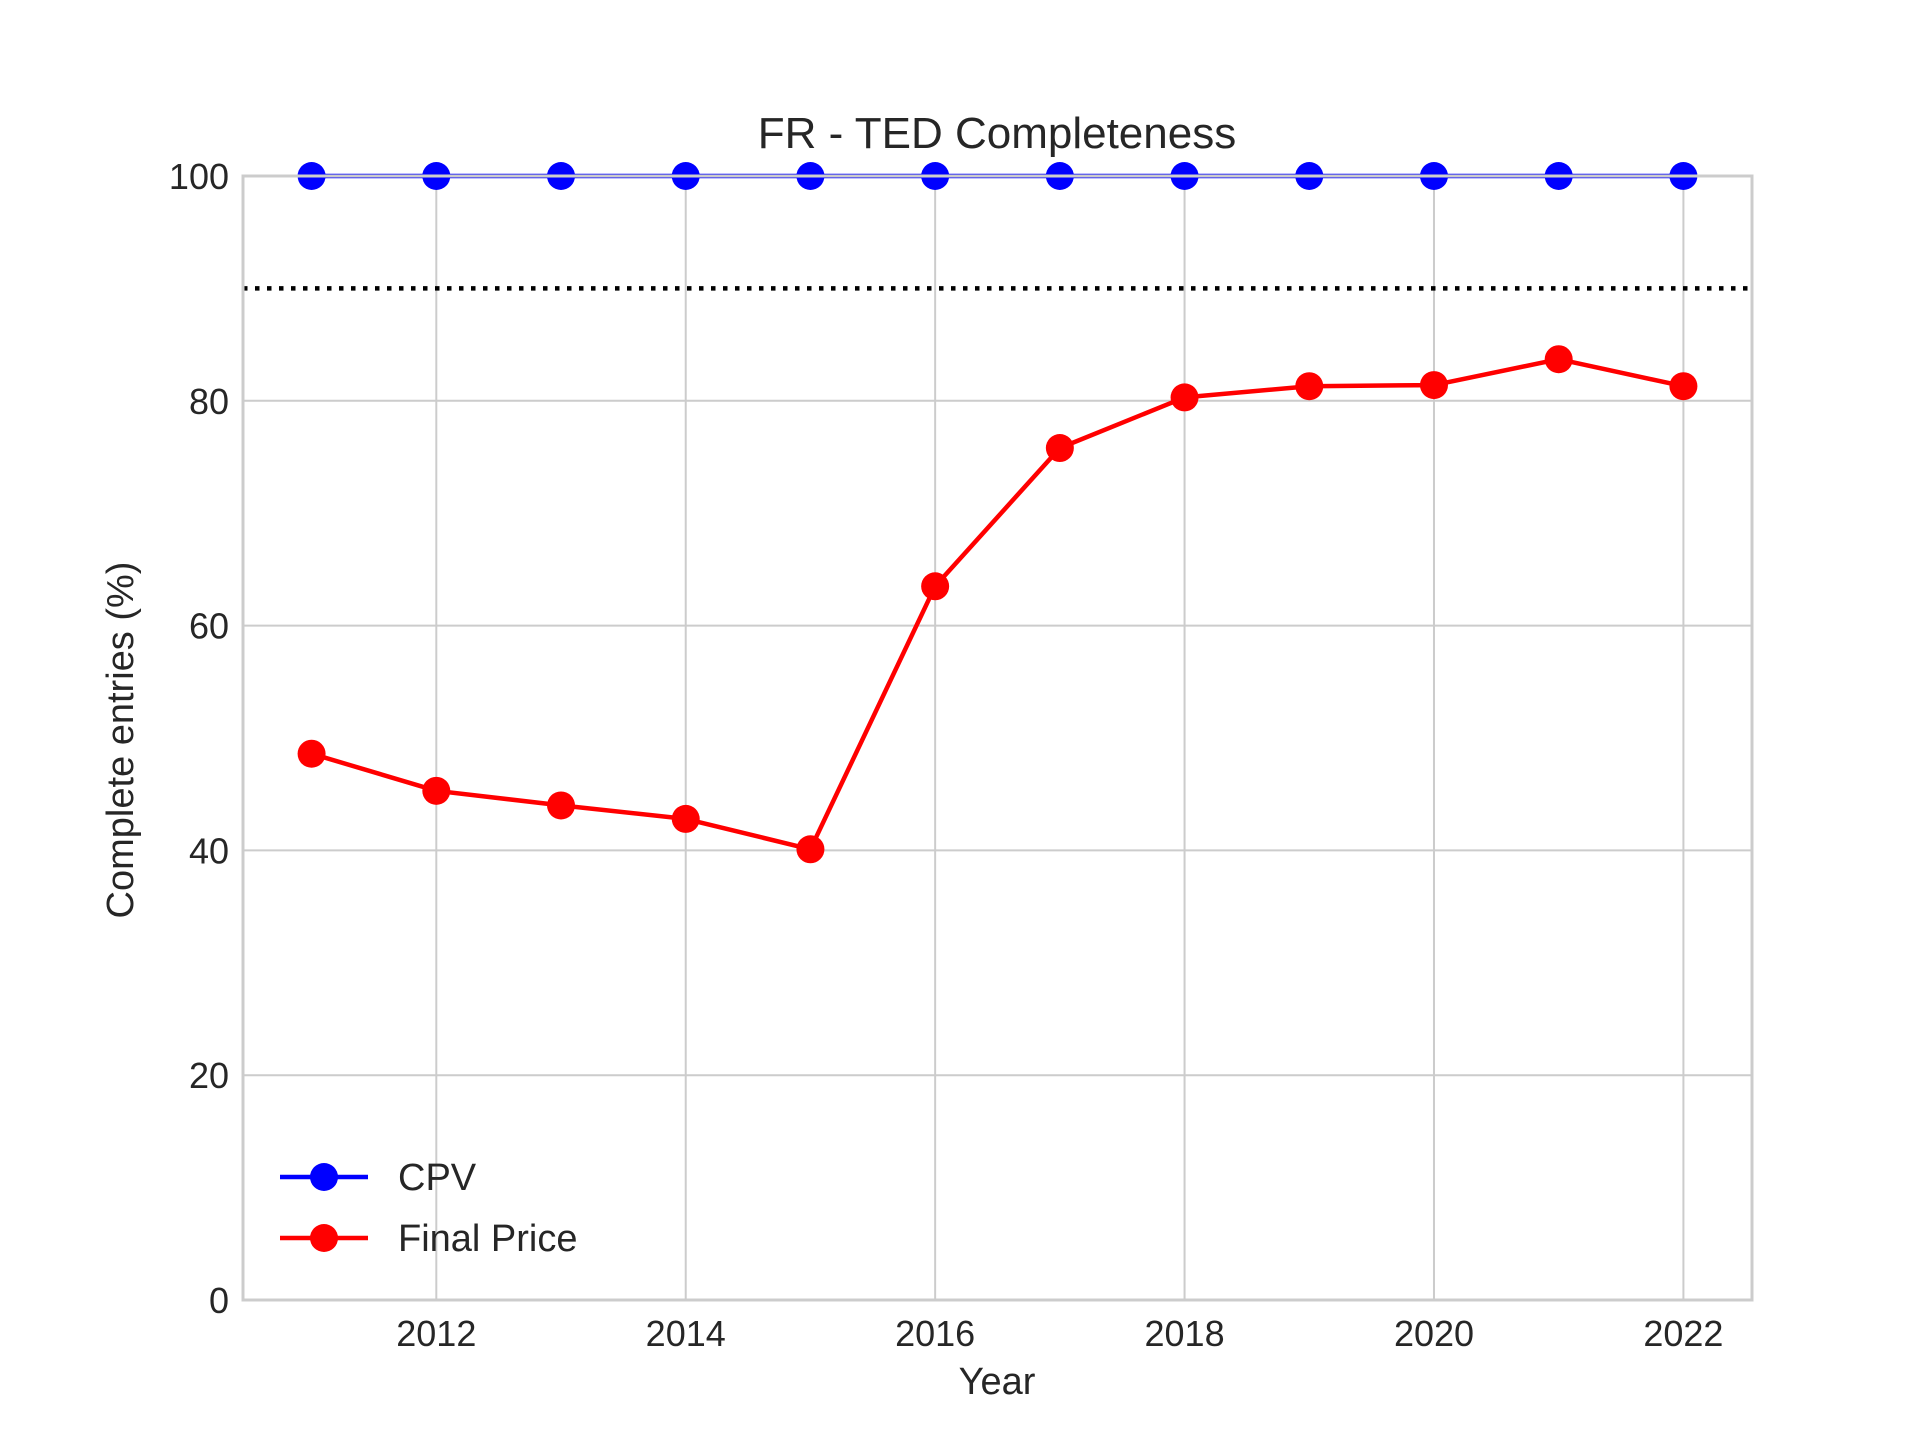 The width and height of the screenshot is (1920, 1445). I want to click on y-tick-labels: 0 20 40 60 80 100, so click(199, 738).